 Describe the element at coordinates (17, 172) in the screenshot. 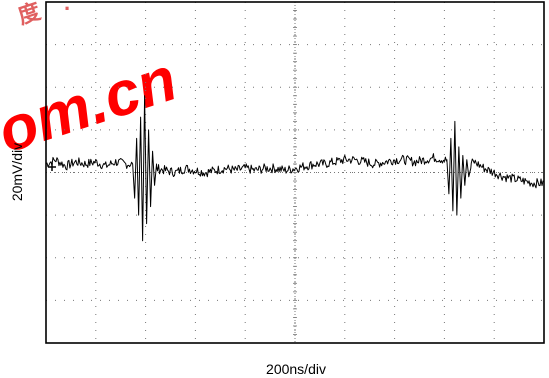

I see `y-axis-label: 20mV/div` at that location.